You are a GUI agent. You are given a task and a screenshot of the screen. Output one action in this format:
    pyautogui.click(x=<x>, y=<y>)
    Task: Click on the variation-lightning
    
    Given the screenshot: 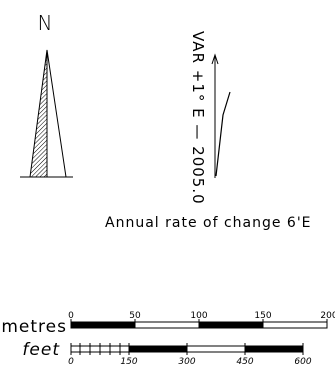 What is the action you would take?
    pyautogui.click(x=223, y=134)
    